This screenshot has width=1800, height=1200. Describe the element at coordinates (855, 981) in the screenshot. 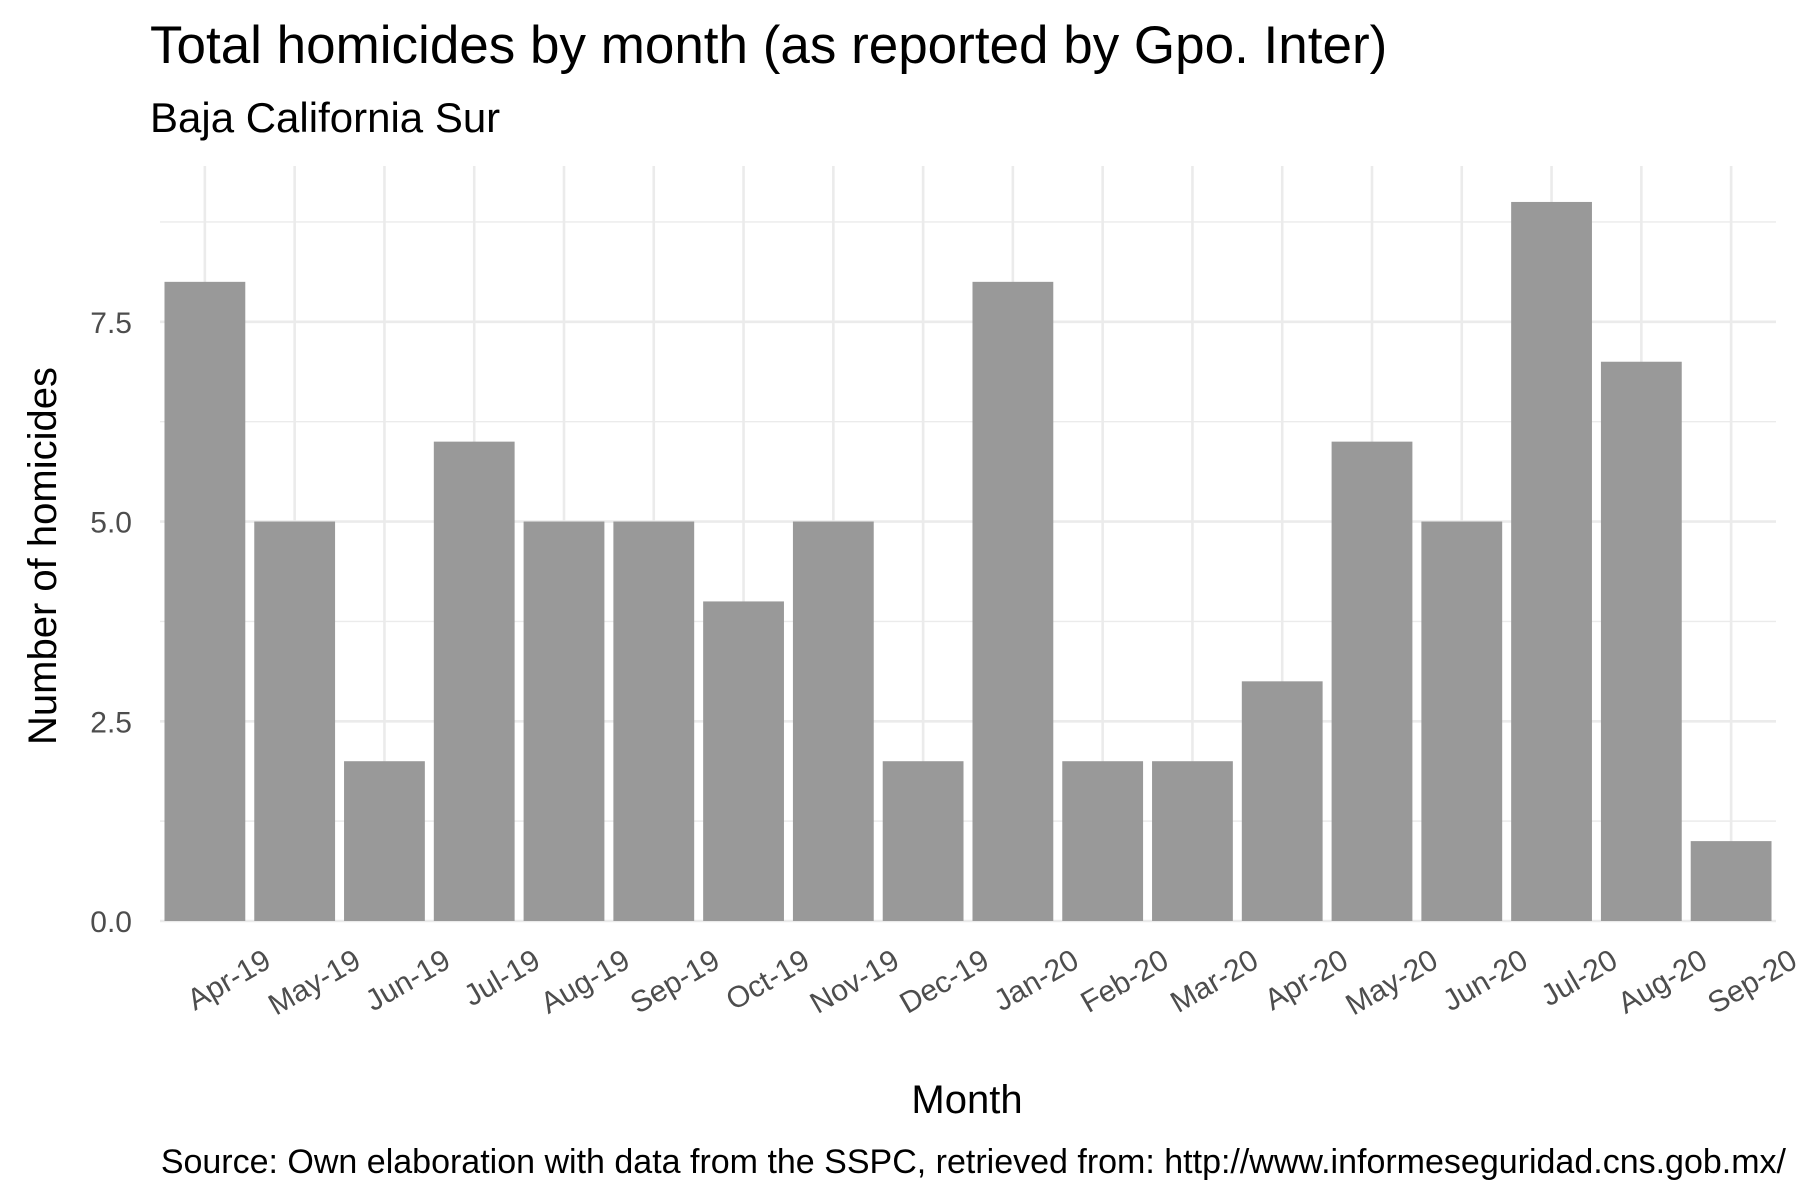

I see `x-tick-label: Nov-19` at that location.